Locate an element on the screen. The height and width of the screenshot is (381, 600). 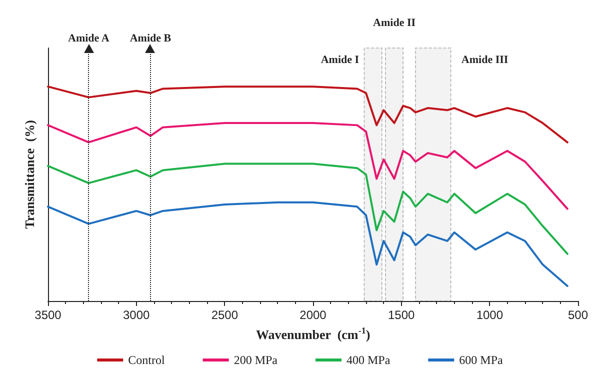
x-tick-label: 3000 is located at coordinates (136, 315).